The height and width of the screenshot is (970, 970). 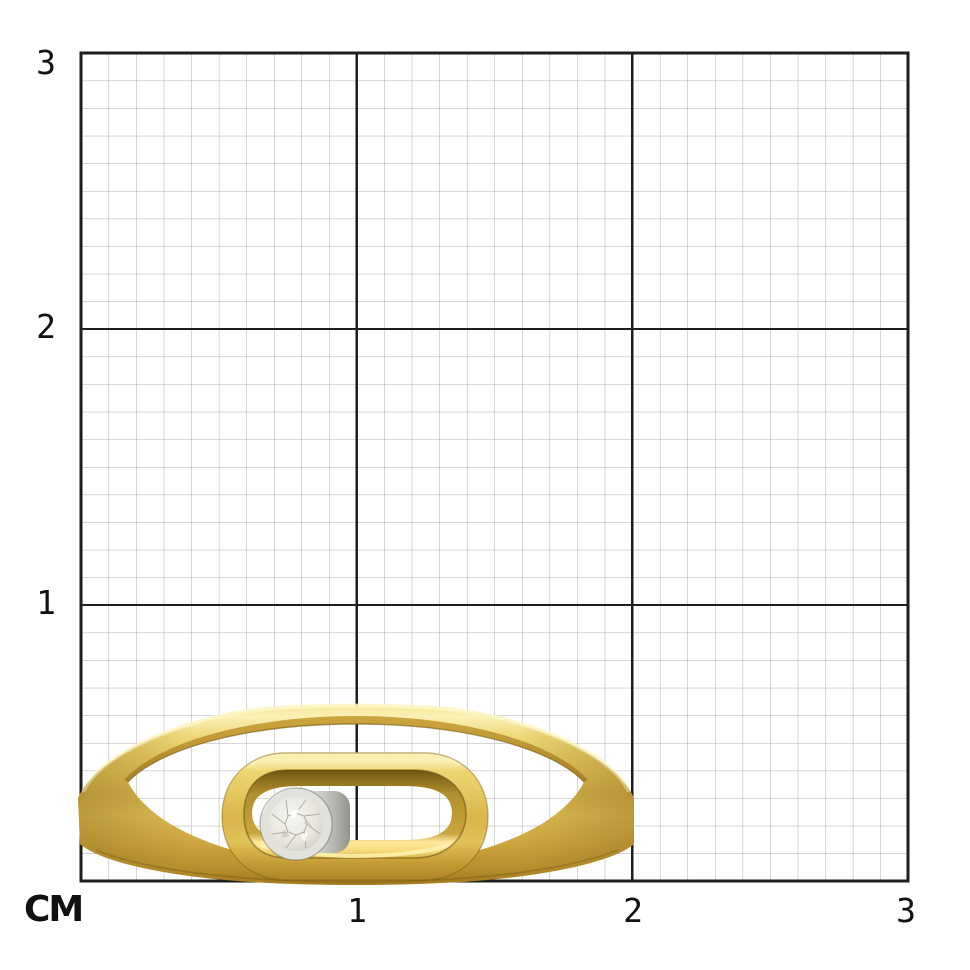 What do you see at coordinates (276, 800) in the screenshot?
I see `bezel-highlight` at bounding box center [276, 800].